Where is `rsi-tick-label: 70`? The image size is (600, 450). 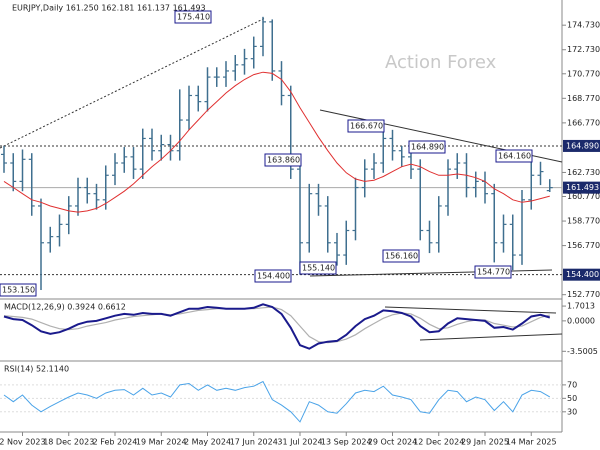
rsi-tick-label: 70 is located at coordinates (572, 384).